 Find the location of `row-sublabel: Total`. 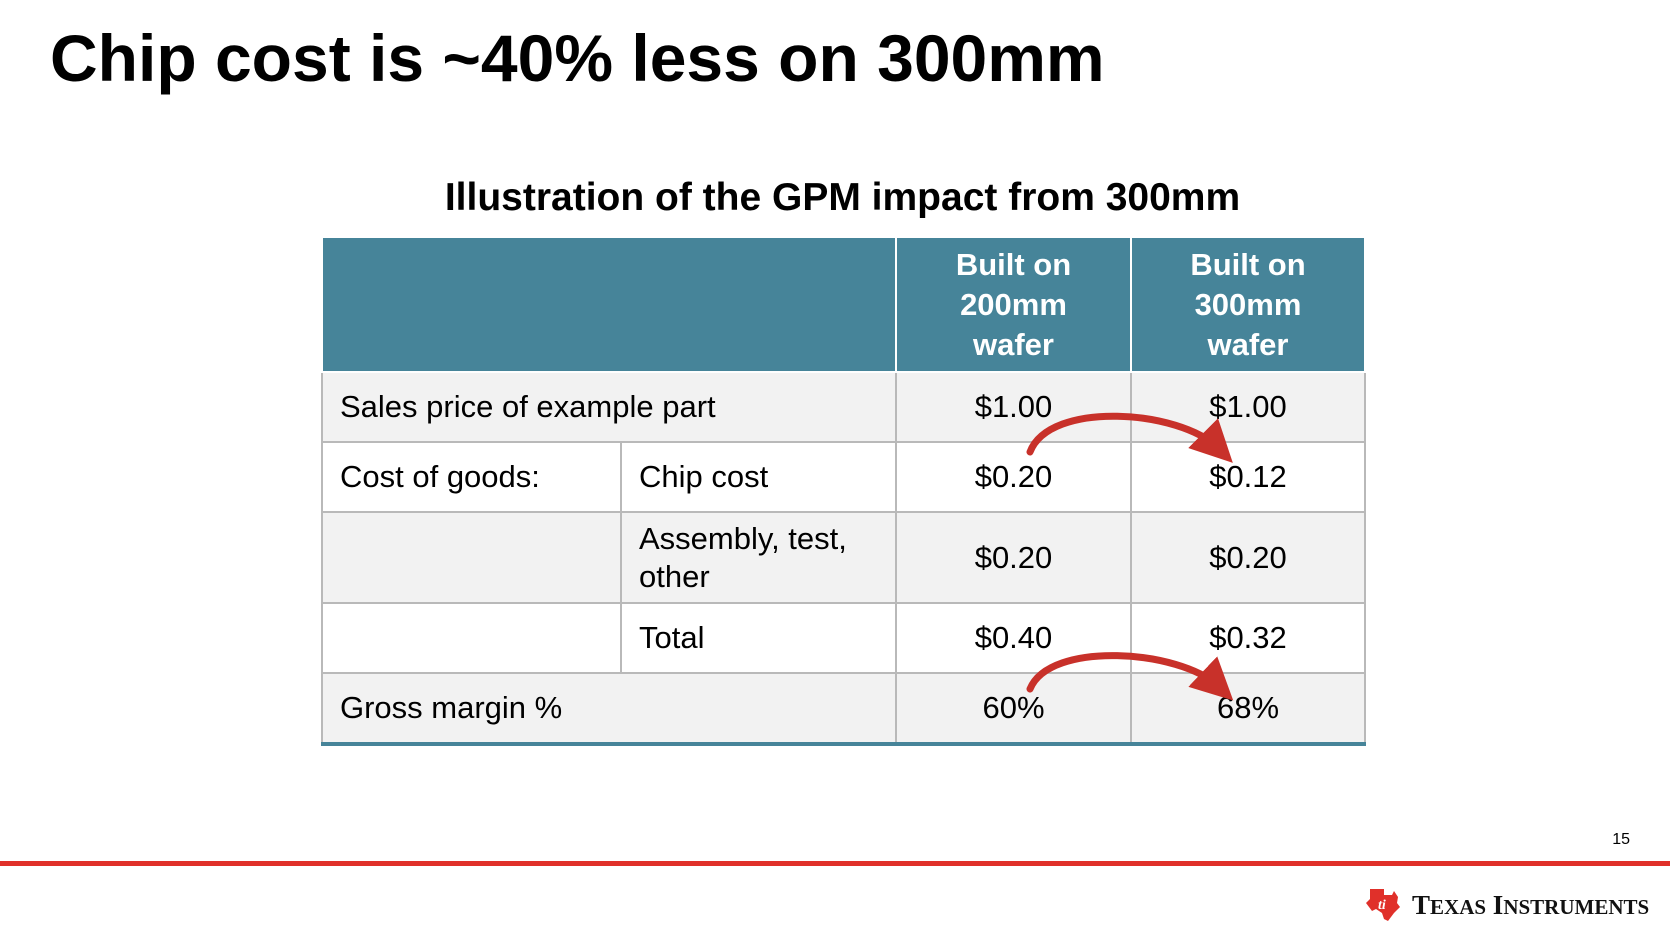

row-sublabel: Total is located at coordinates (758, 638).